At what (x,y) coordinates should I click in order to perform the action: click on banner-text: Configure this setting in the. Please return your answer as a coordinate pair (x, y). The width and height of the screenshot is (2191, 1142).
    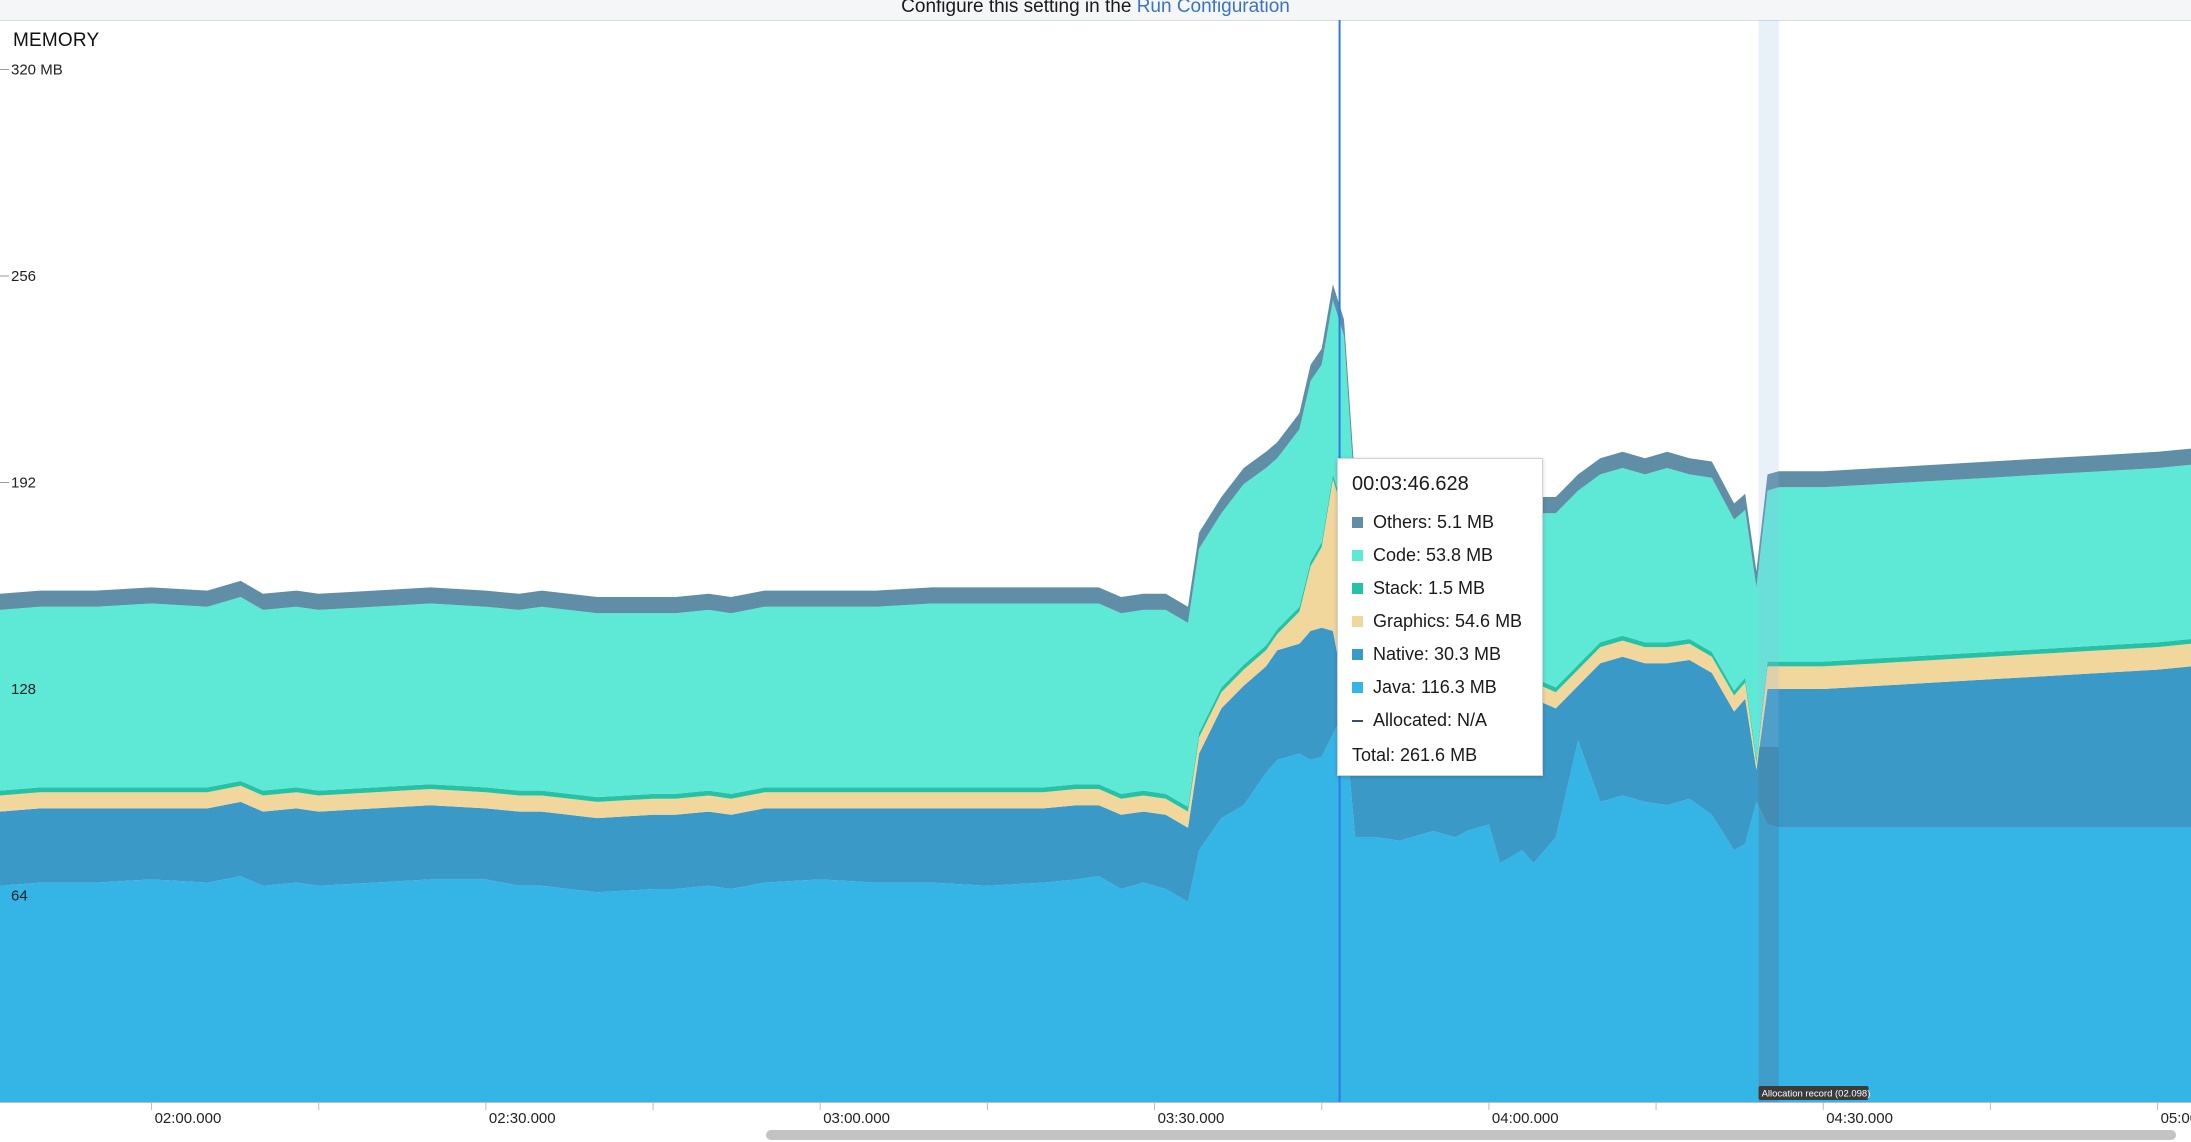
    Looking at the image, I should click on (1016, 8).